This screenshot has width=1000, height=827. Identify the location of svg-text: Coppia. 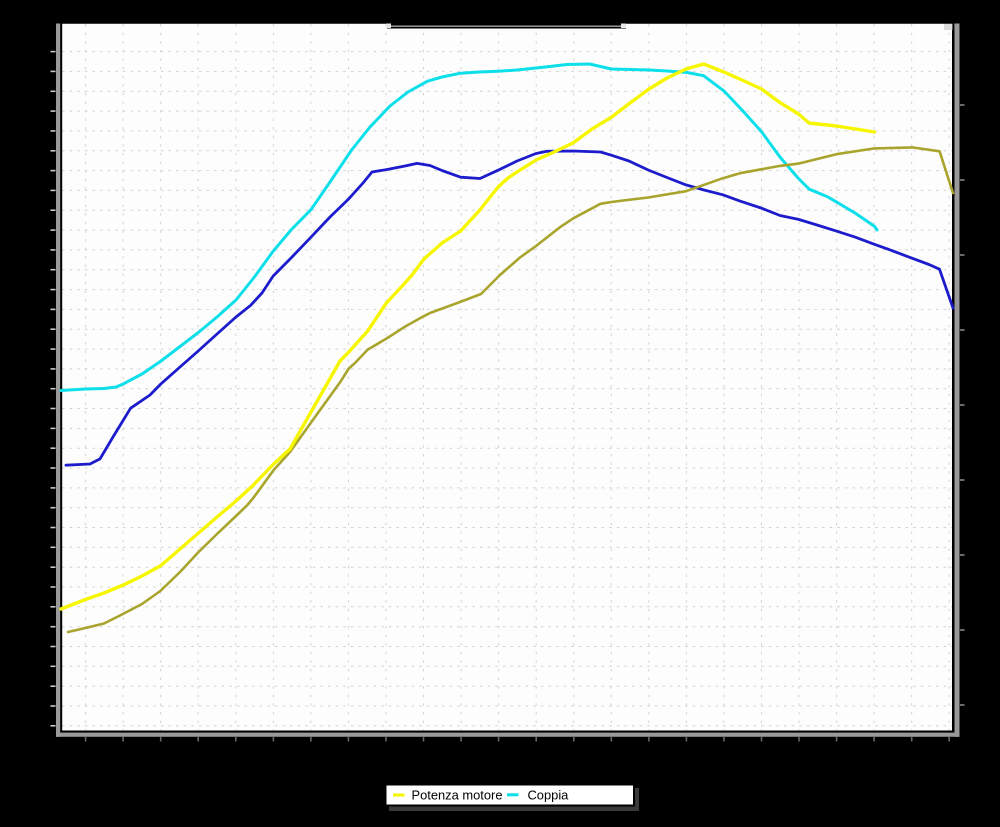
(549, 795).